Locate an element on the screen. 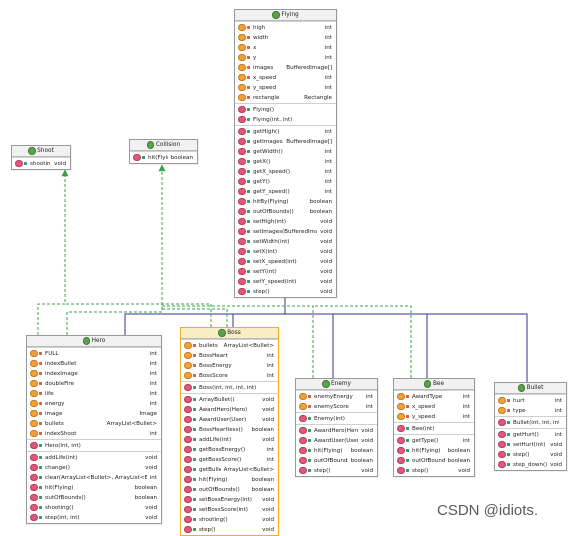  field-row: doubleFire int is located at coordinates (94, 384).